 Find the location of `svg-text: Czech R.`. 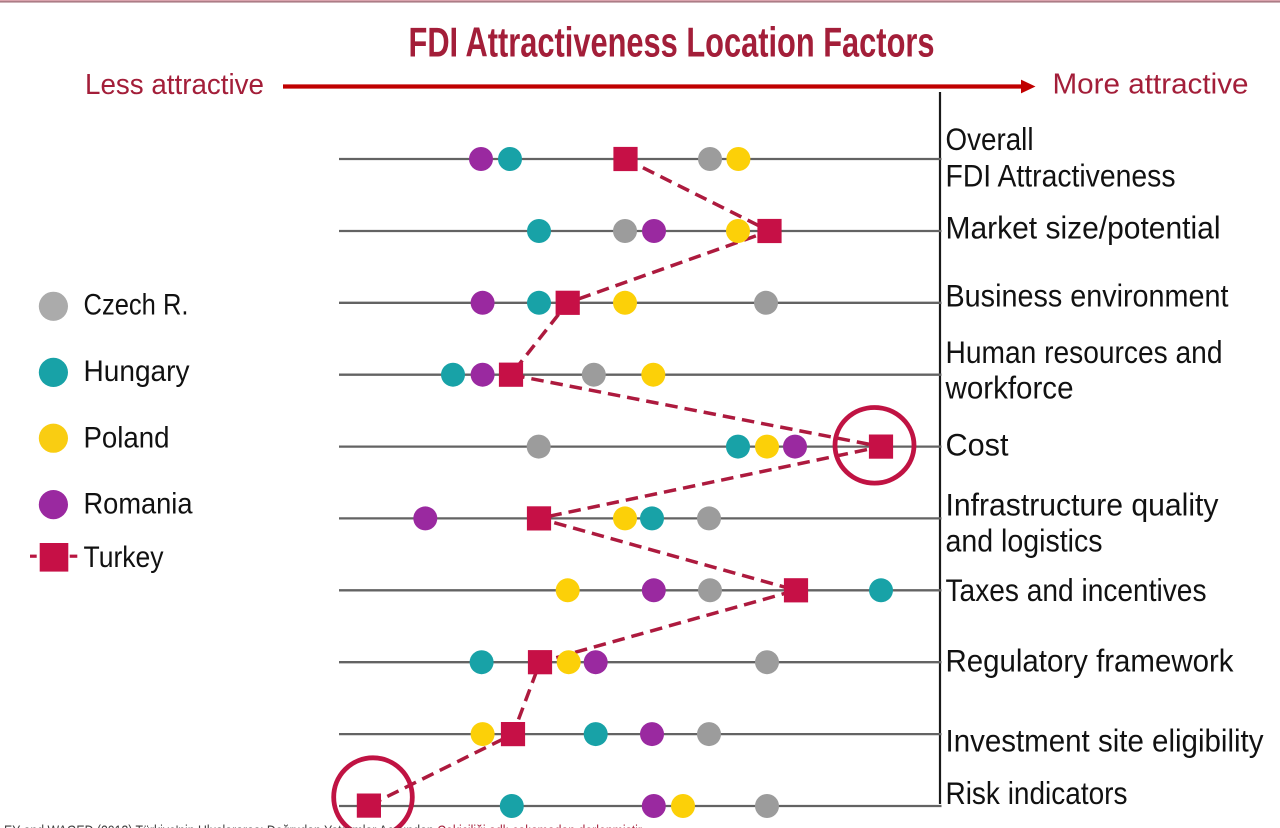

svg-text: Czech R. is located at coordinates (136, 305).